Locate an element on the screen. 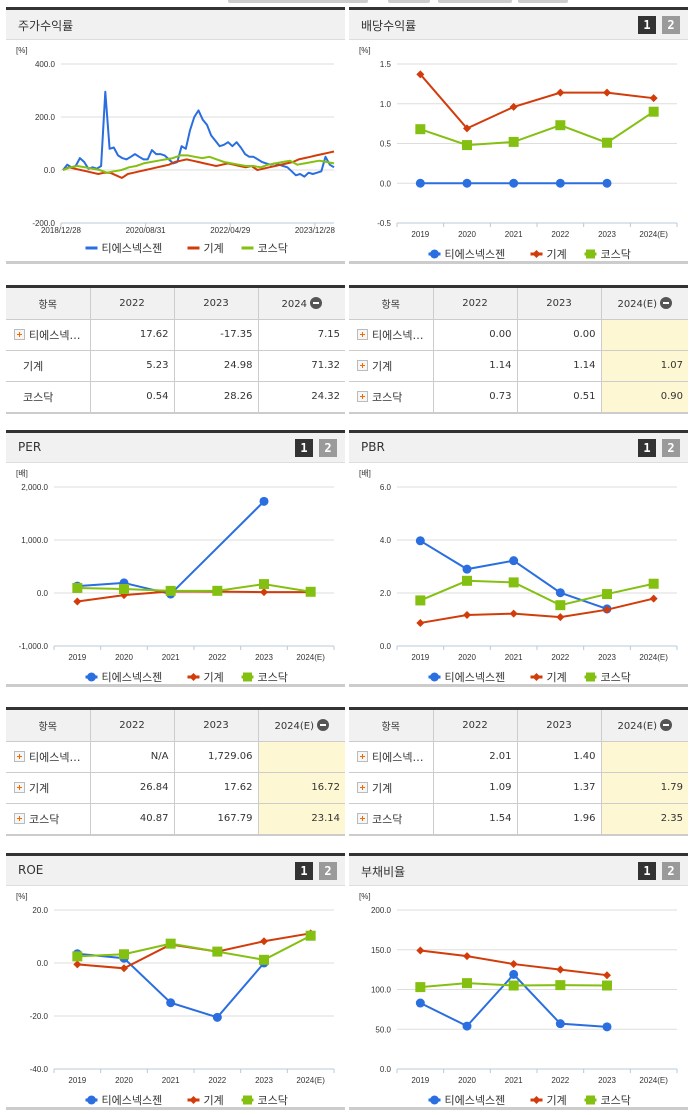  table-row: 티에스넥… N/A 1,729.06 is located at coordinates (175, 757).